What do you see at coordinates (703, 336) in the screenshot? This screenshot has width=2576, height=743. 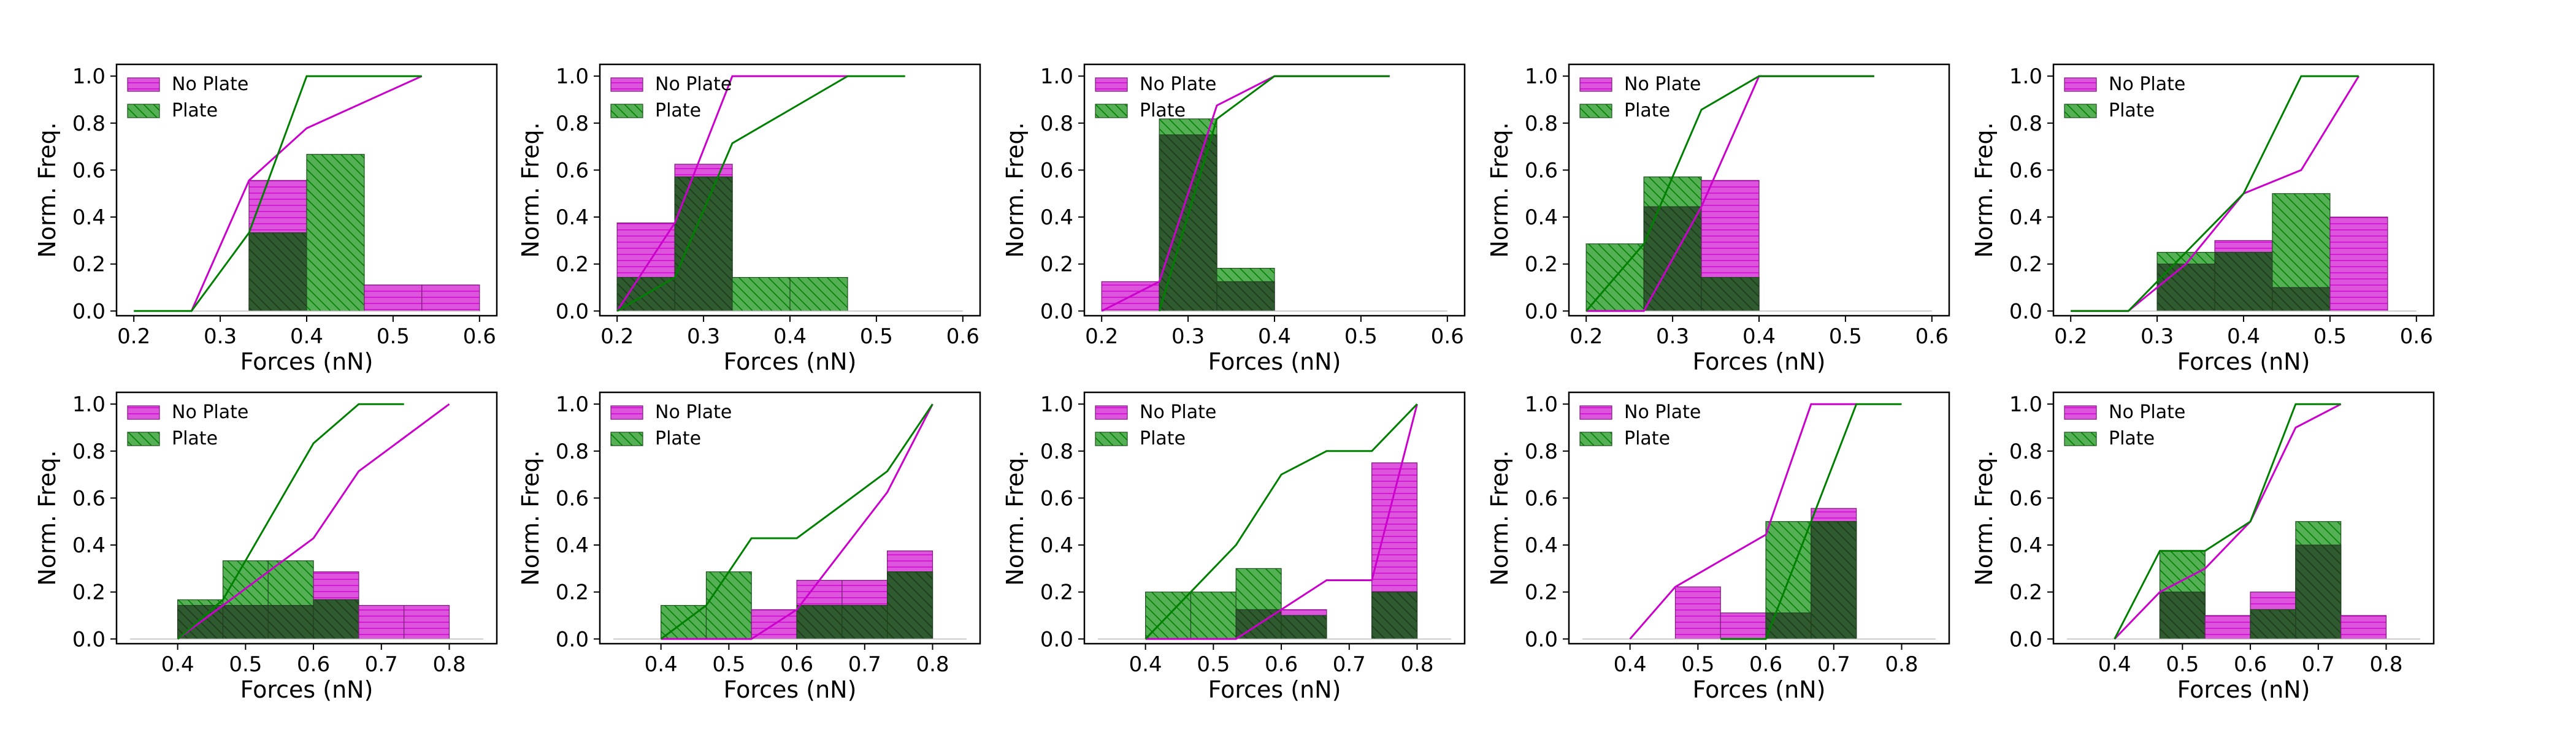 I see `x-tick-label: 0.3` at bounding box center [703, 336].